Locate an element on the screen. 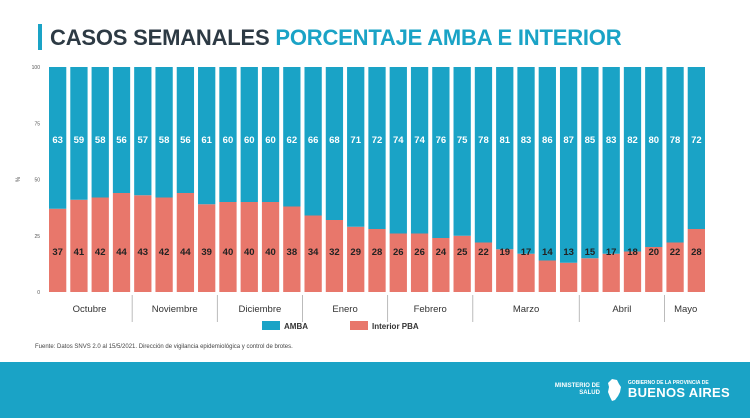 The height and width of the screenshot is (418, 750). data-label-amba: 76 is located at coordinates (441, 140).